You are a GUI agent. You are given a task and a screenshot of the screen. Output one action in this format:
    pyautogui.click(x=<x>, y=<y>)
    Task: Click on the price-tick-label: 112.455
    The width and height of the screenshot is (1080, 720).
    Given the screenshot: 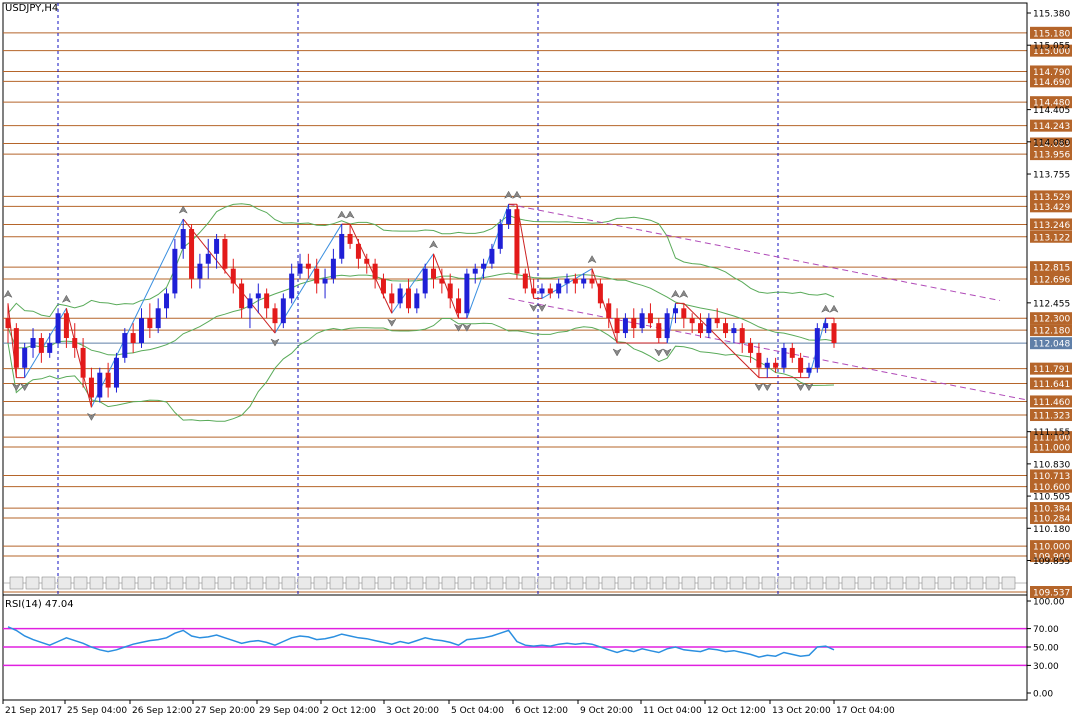 What is the action you would take?
    pyautogui.click(x=1051, y=304)
    